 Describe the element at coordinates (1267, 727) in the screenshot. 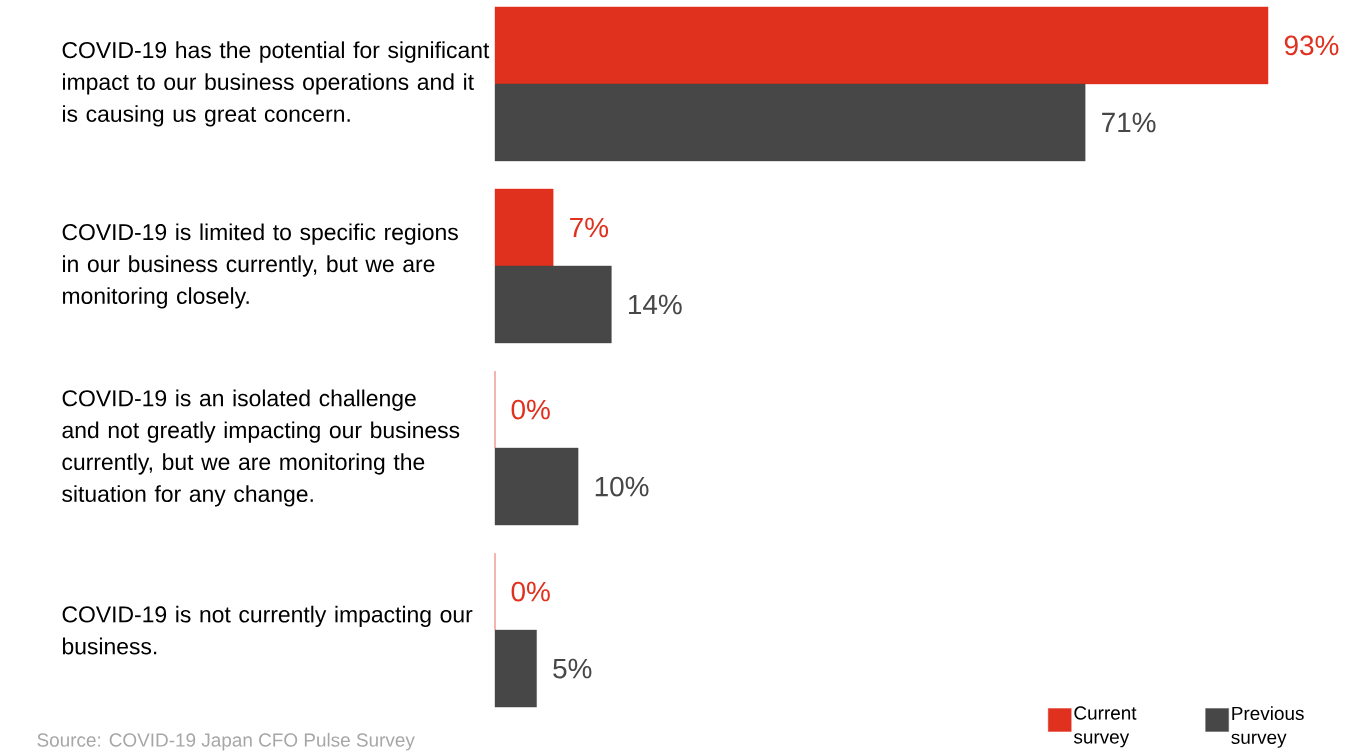

I see `legend-label: Previous survey` at that location.